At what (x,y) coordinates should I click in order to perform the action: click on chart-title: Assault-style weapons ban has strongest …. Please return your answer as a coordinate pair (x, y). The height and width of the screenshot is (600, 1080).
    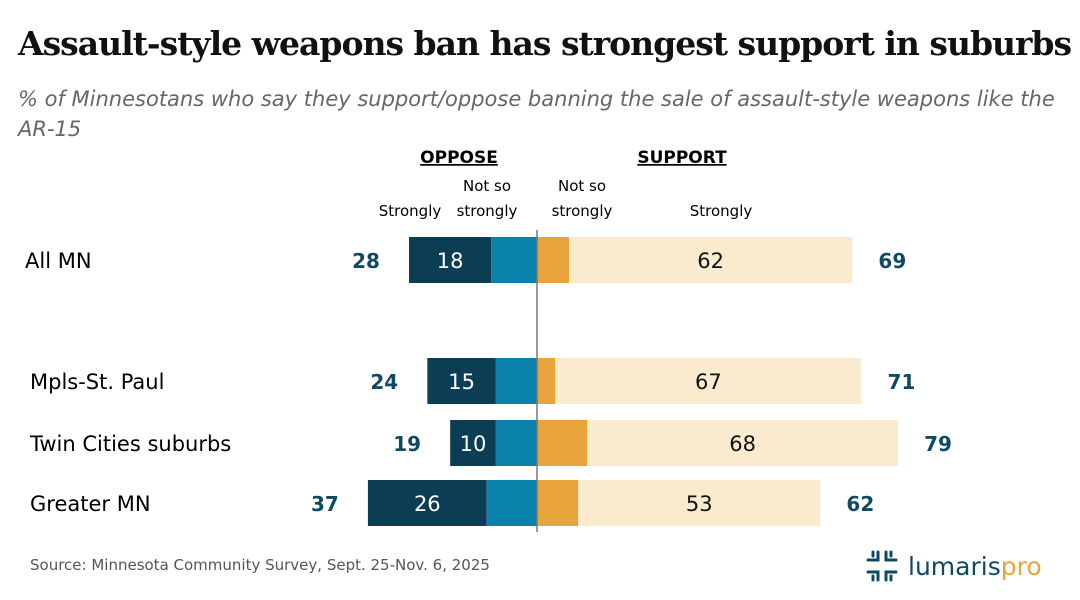
    Looking at the image, I should click on (545, 43).